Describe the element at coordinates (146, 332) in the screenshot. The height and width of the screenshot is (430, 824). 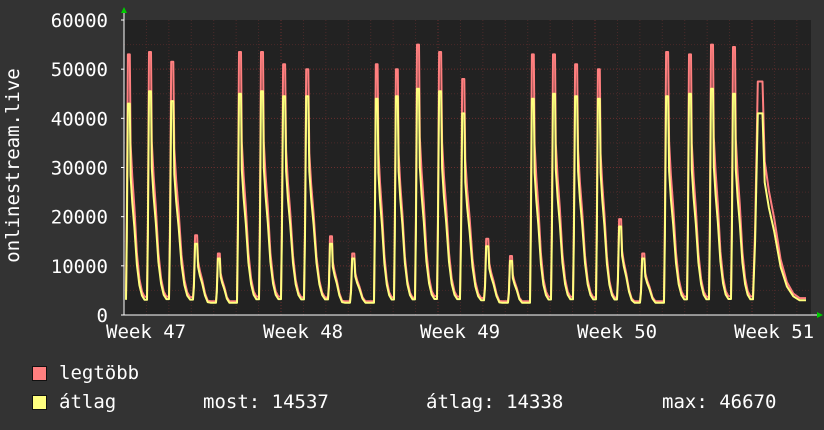
I see `x-tick-label: Week 47` at that location.